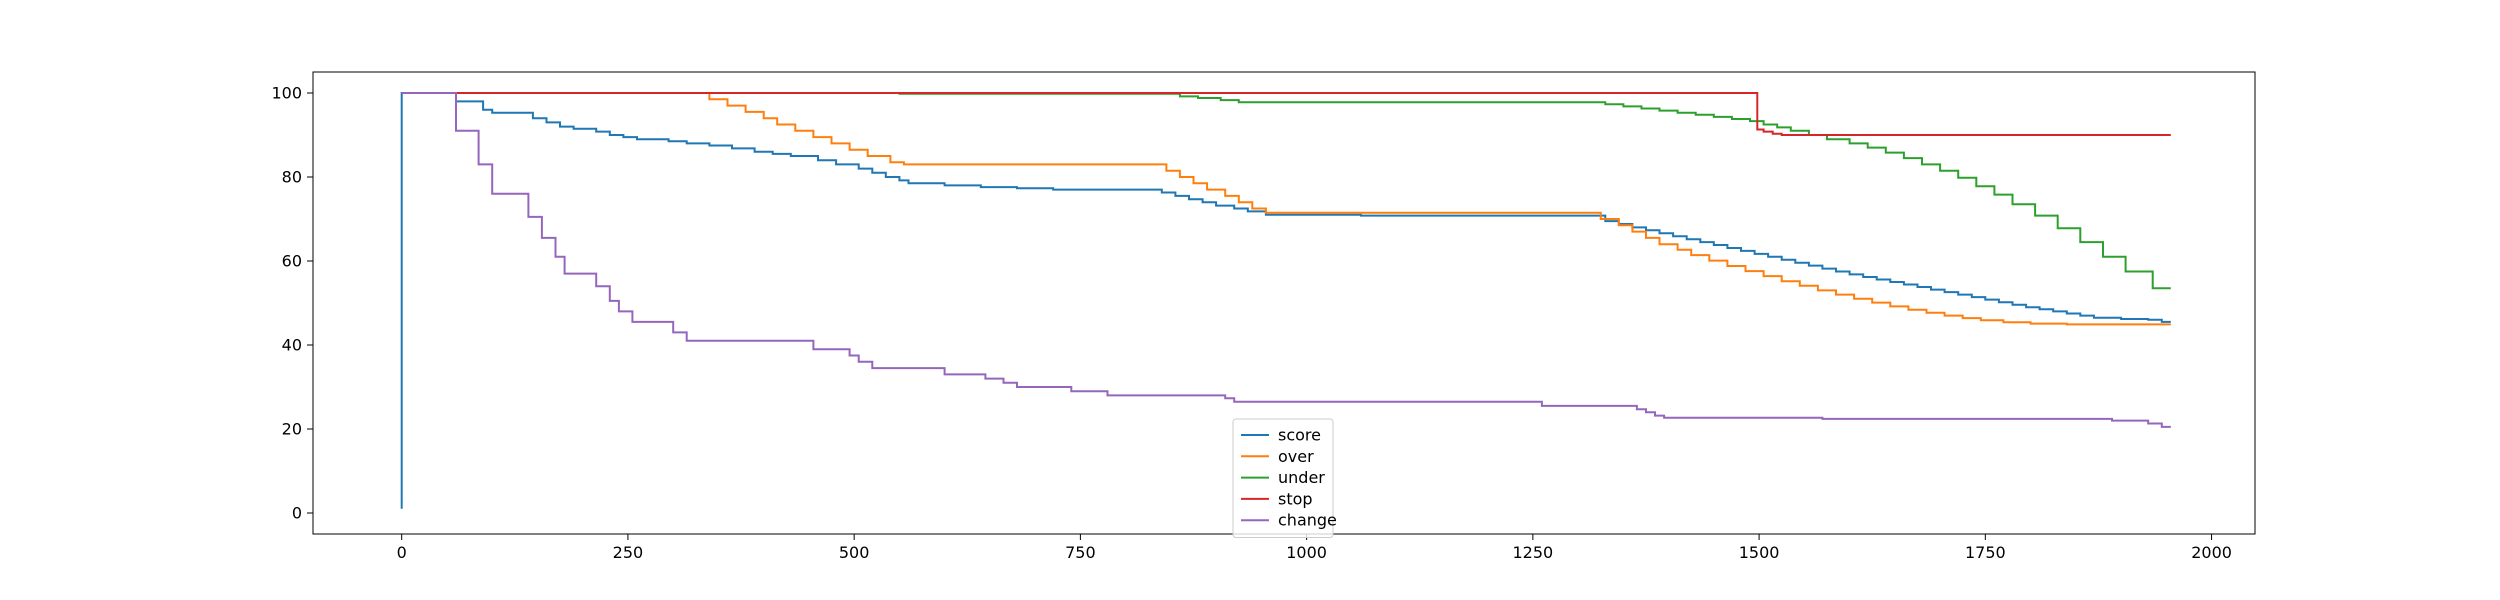 The height and width of the screenshot is (600, 2500). What do you see at coordinates (854, 552) in the screenshot?
I see `x-tick-label: 500` at bounding box center [854, 552].